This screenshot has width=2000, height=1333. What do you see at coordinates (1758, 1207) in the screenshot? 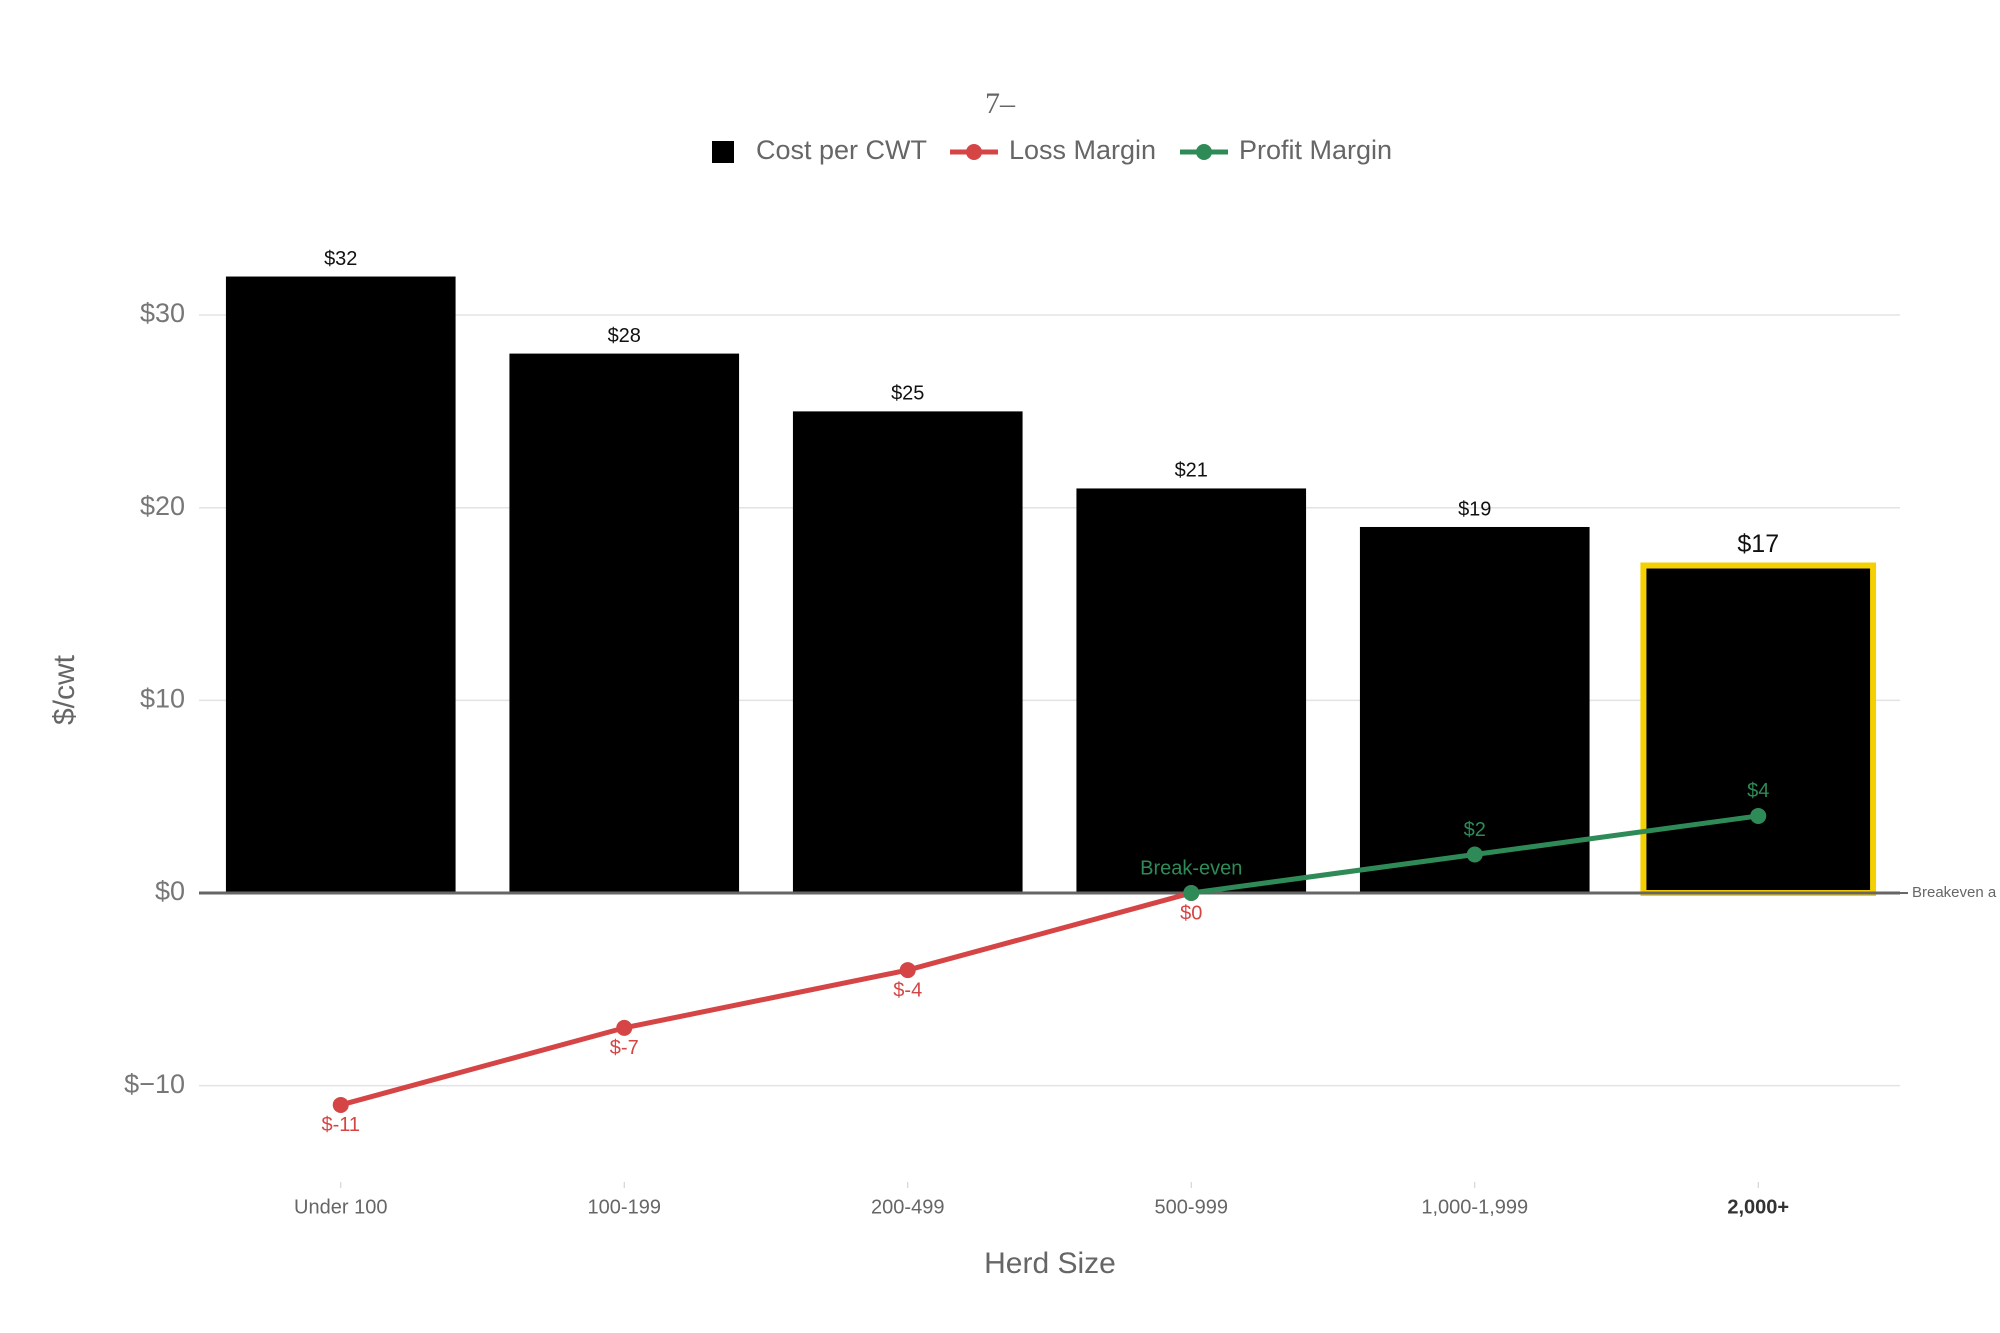
I see `x-tick-label: 2,000+` at bounding box center [1758, 1207].